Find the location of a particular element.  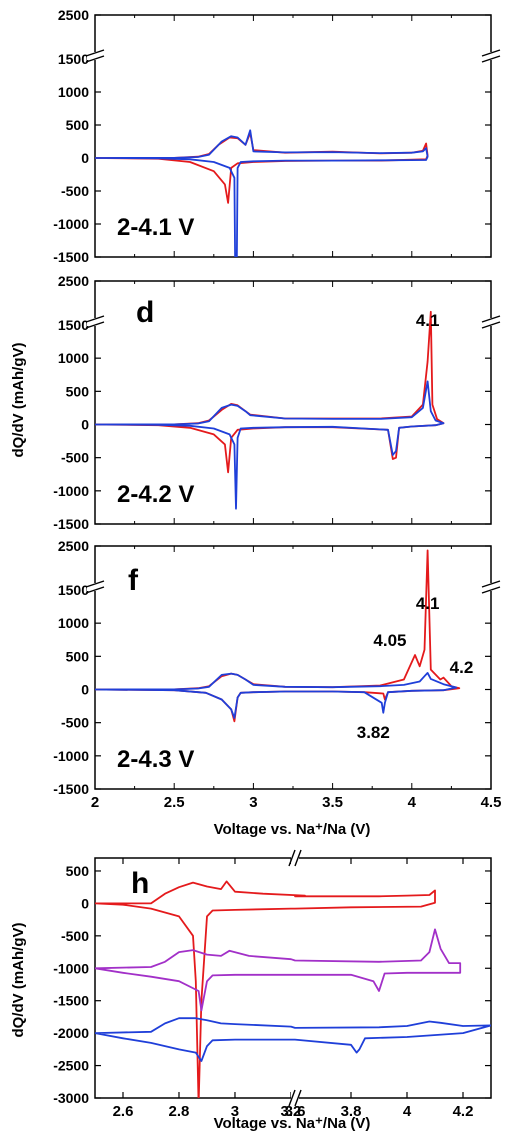

y-tick-label: -3000 is located at coordinates (71, 1098).